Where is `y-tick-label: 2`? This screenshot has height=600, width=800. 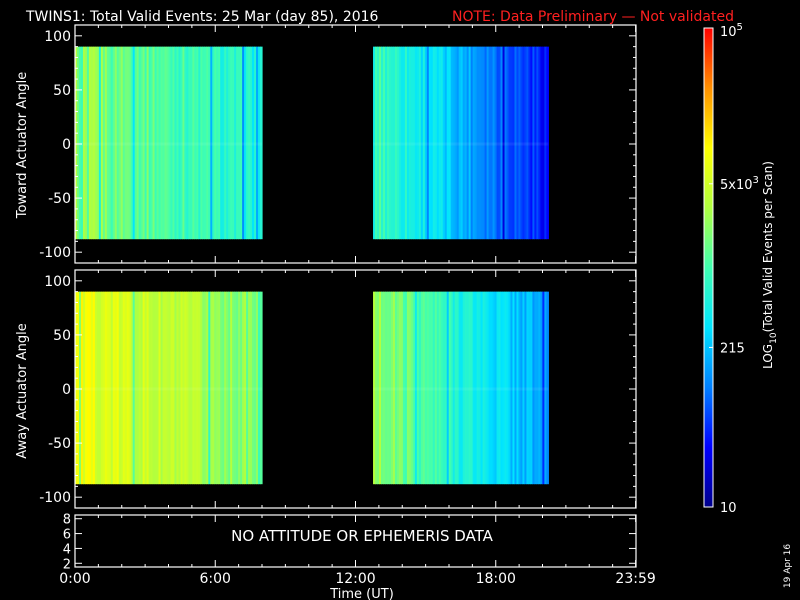 y-tick-label: 2 is located at coordinates (67, 564).